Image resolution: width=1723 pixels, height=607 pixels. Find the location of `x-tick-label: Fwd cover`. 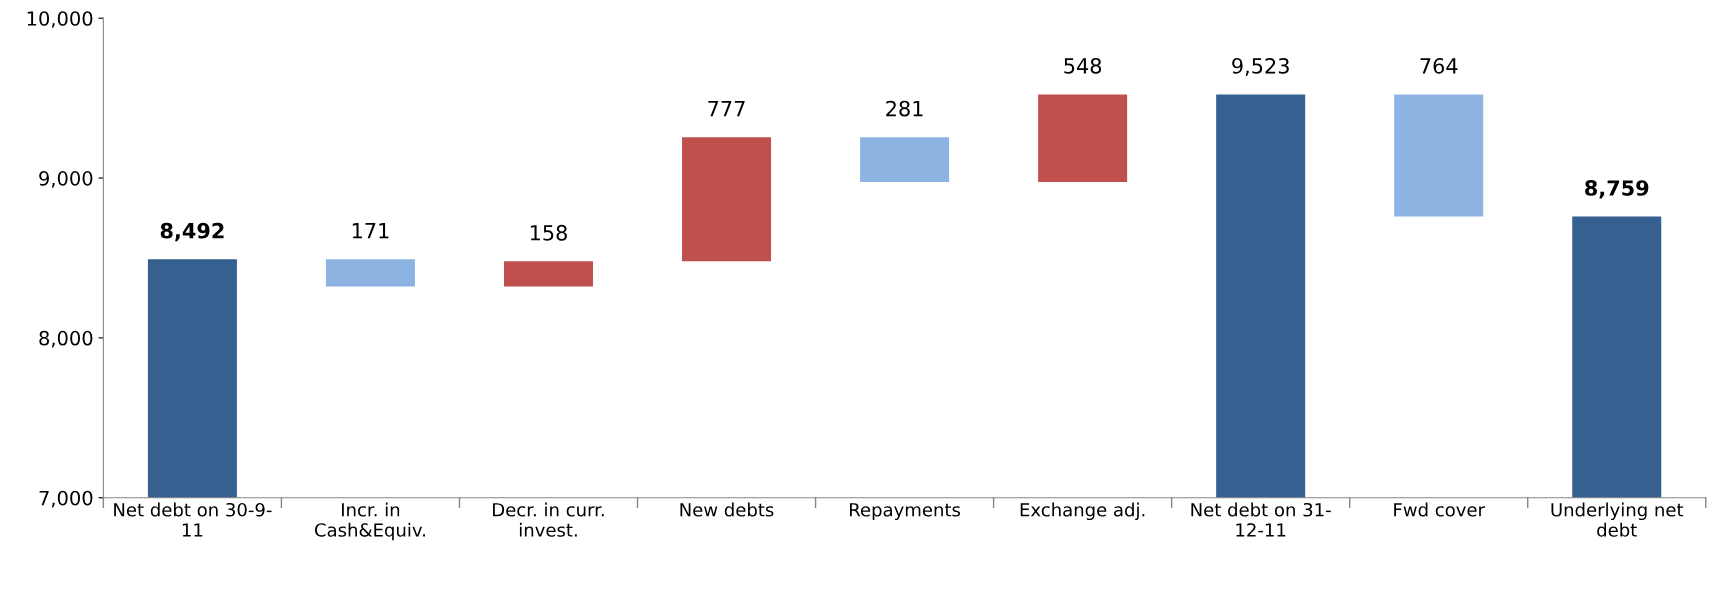

x-tick-label: Fwd cover is located at coordinates (1439, 509).